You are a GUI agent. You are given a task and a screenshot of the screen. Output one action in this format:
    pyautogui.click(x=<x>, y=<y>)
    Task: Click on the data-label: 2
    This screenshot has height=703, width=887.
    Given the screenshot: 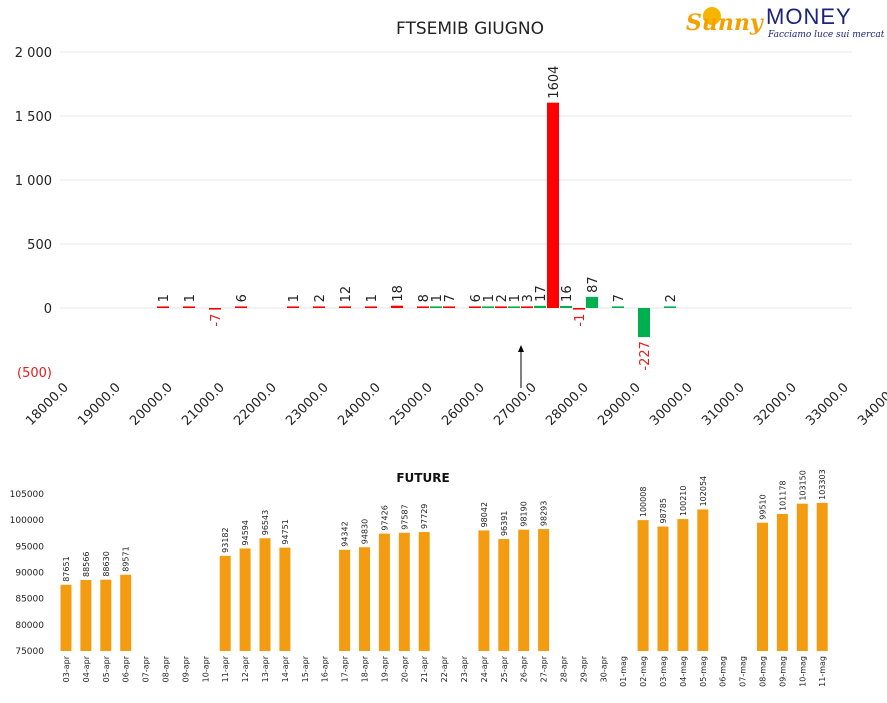 What is the action you would take?
    pyautogui.click(x=671, y=298)
    